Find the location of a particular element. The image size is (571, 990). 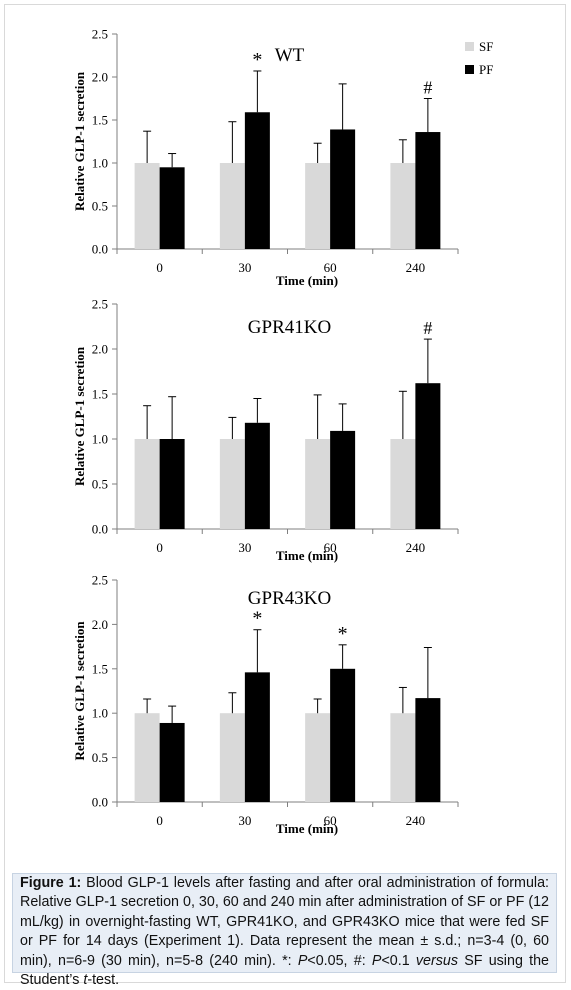

caption-t-symbol: t is located at coordinates (85, 980).